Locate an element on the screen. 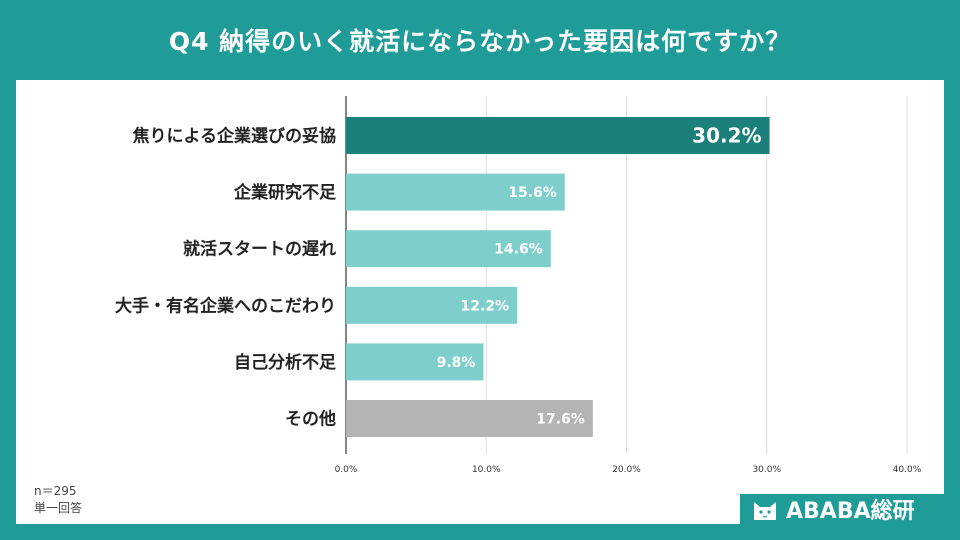 The image size is (960, 540). cat-mascot-icon is located at coordinates (765, 511).